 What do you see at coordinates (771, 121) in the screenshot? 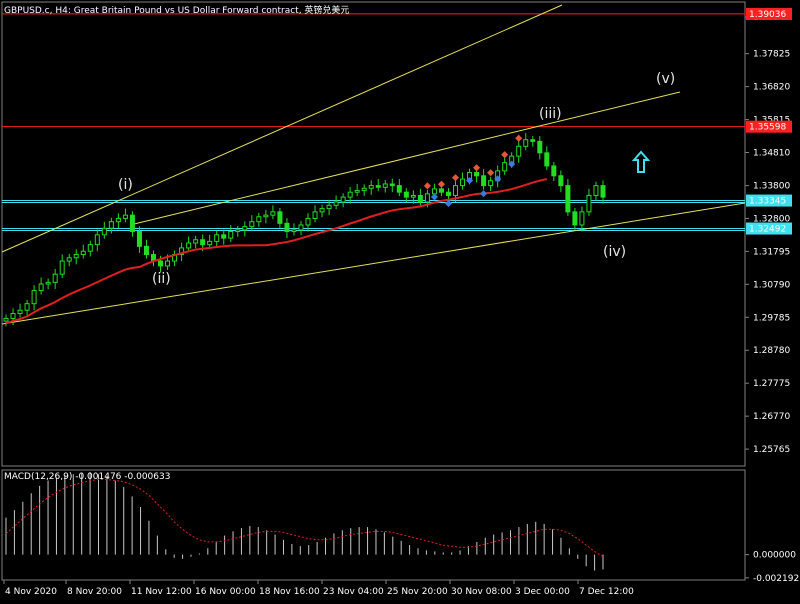
I see `y-tick-label: 1.35815` at bounding box center [771, 121].